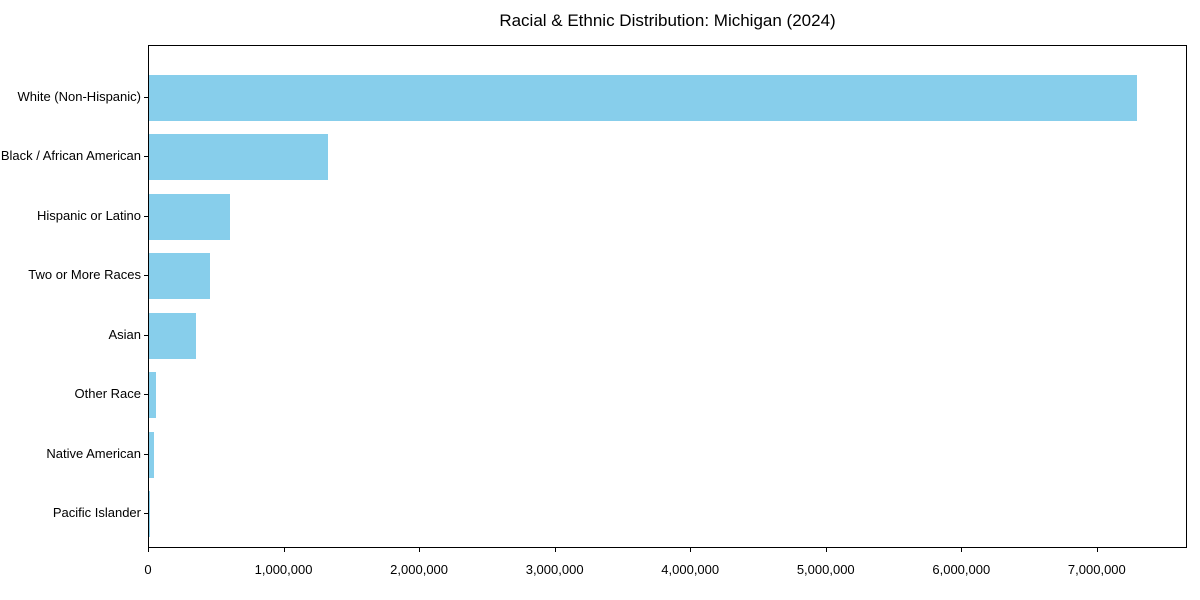 The image size is (1200, 600). I want to click on y-tick-label: Hispanic or Latino, so click(88, 215).